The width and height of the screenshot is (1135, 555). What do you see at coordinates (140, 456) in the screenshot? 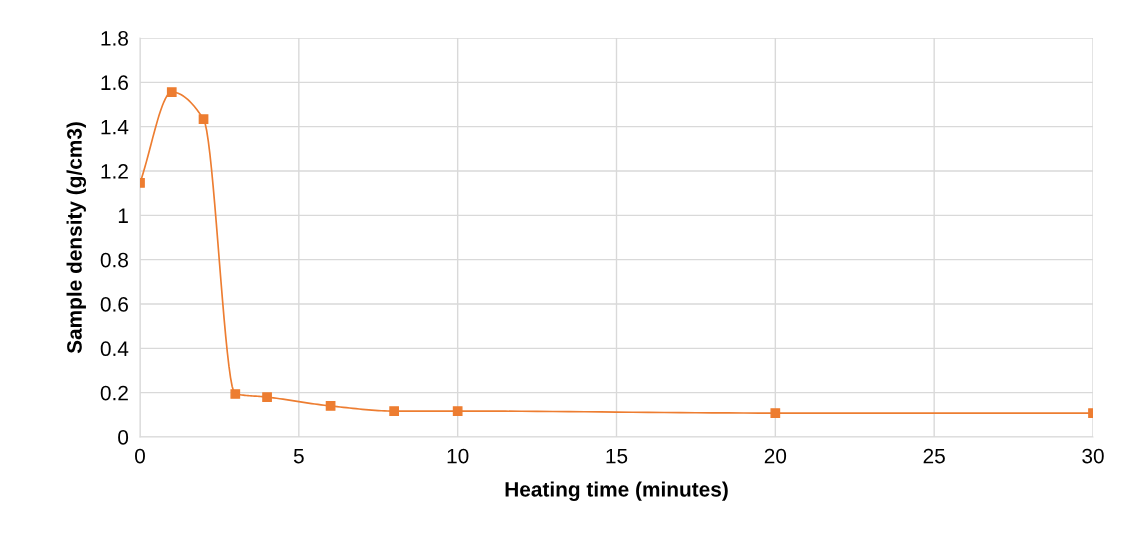
I see `x-tick-label: 0` at bounding box center [140, 456].